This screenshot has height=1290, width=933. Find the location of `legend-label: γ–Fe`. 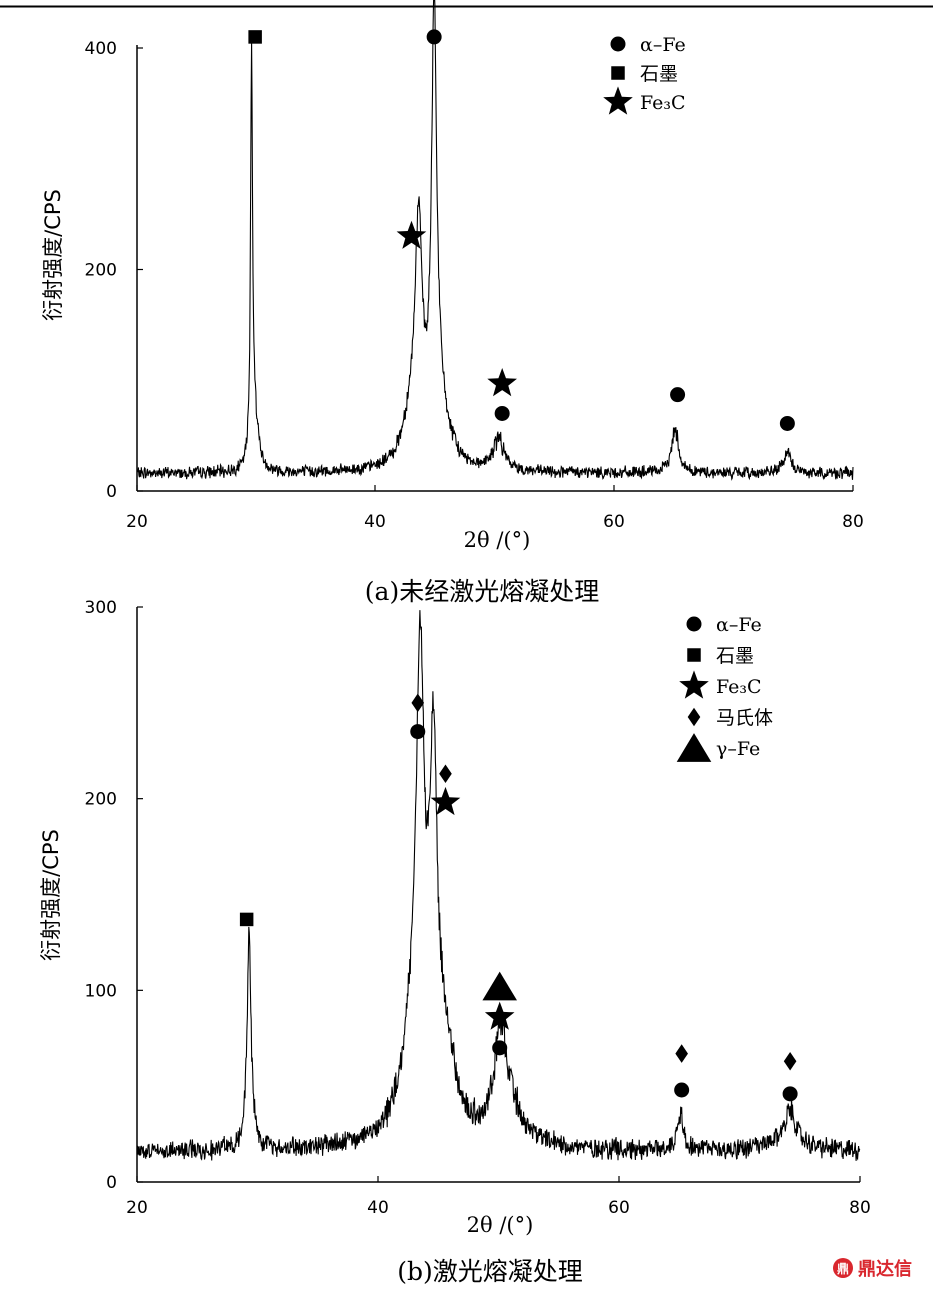

legend-label: γ–Fe is located at coordinates (738, 749).